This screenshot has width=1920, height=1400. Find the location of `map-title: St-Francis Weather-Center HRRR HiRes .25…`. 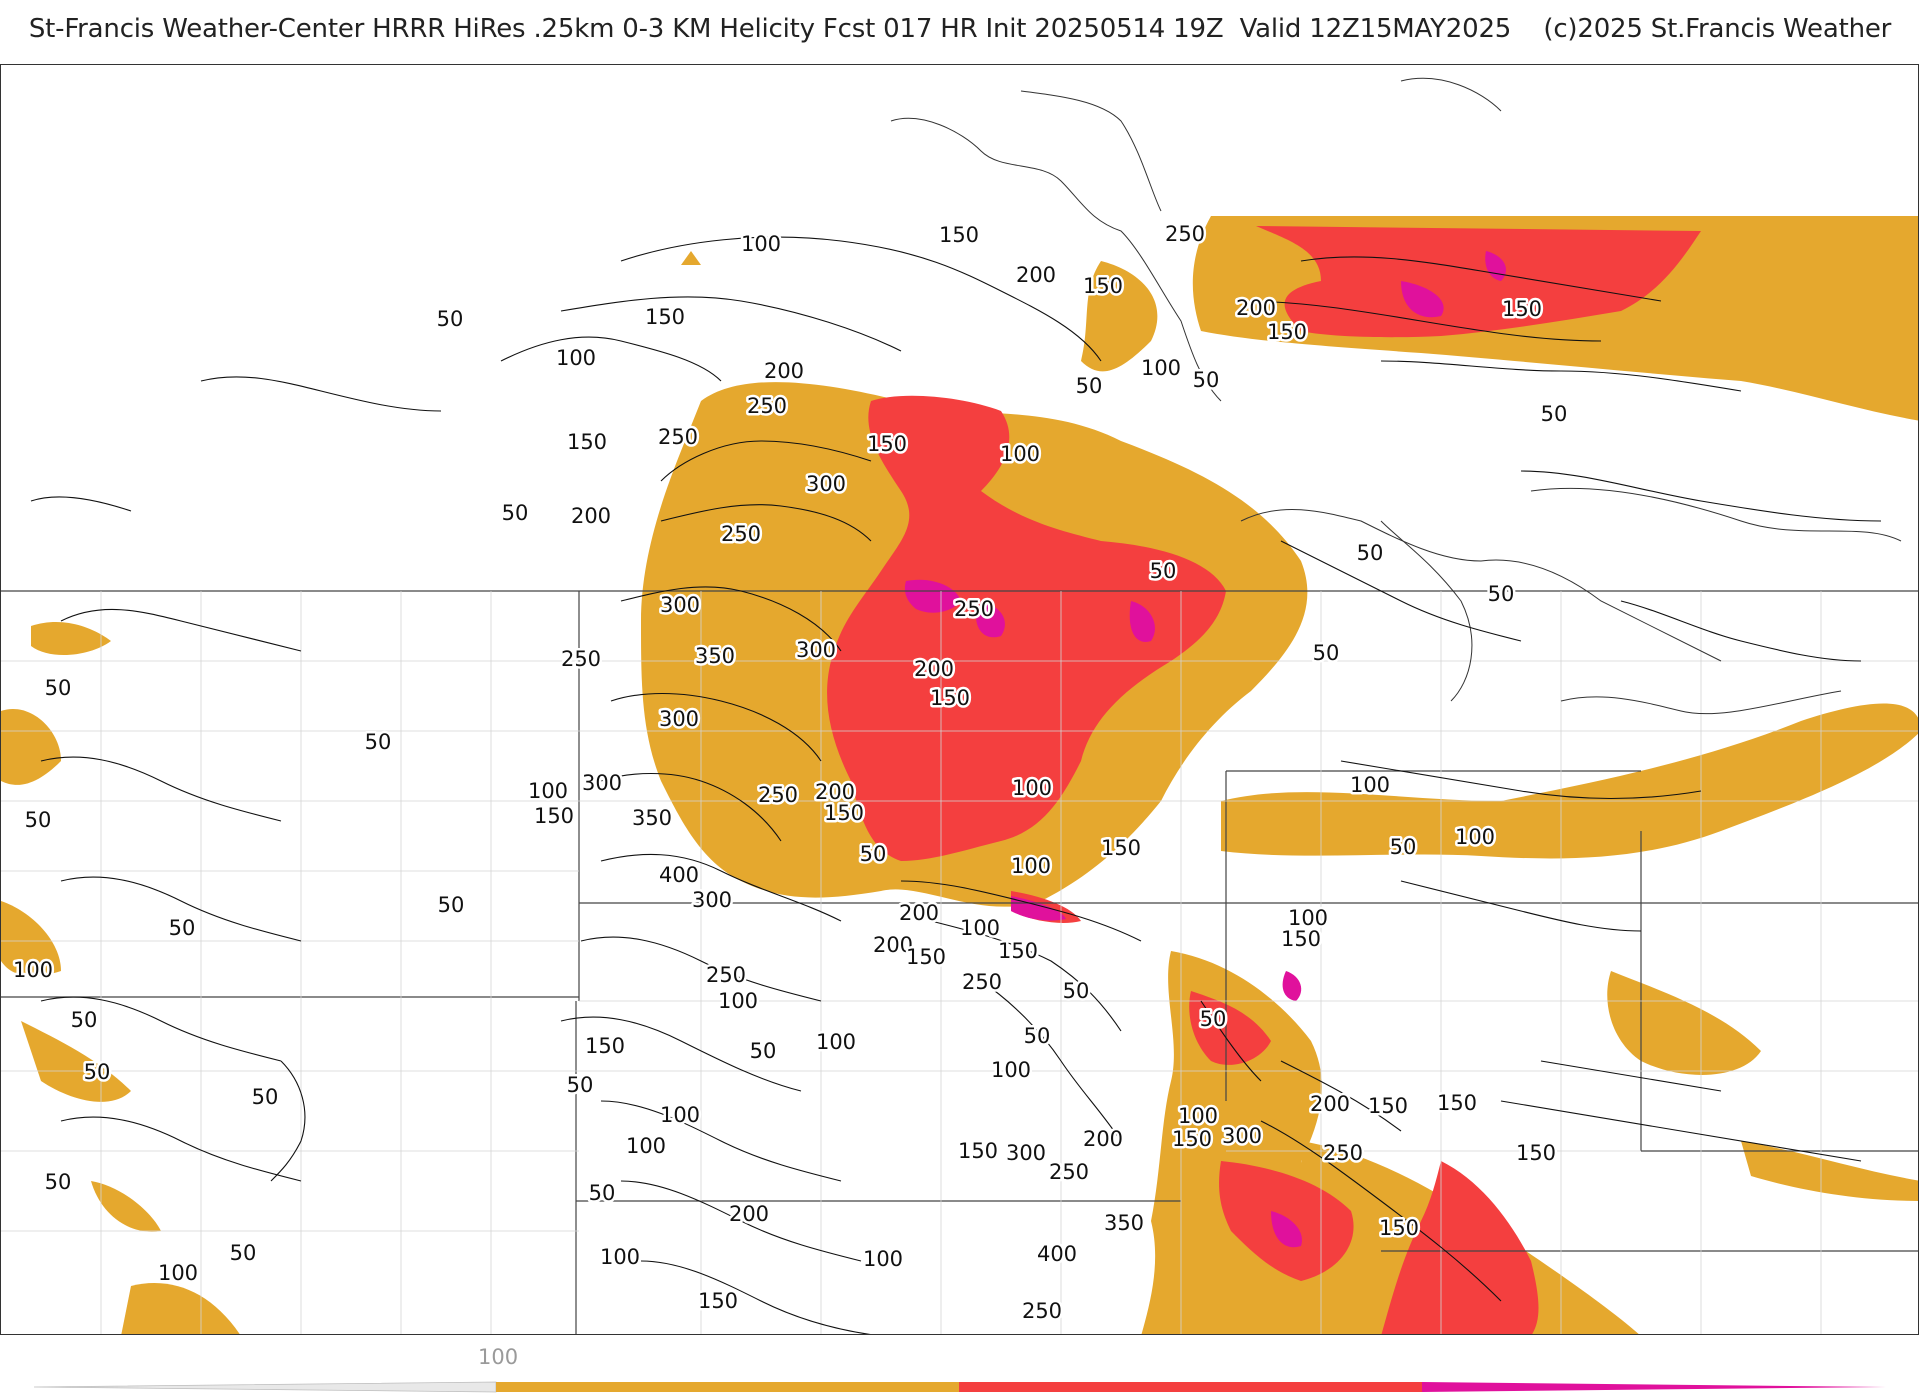

map-title: St-Francis Weather-Center HRRR HiRes .25… is located at coordinates (960, 29).